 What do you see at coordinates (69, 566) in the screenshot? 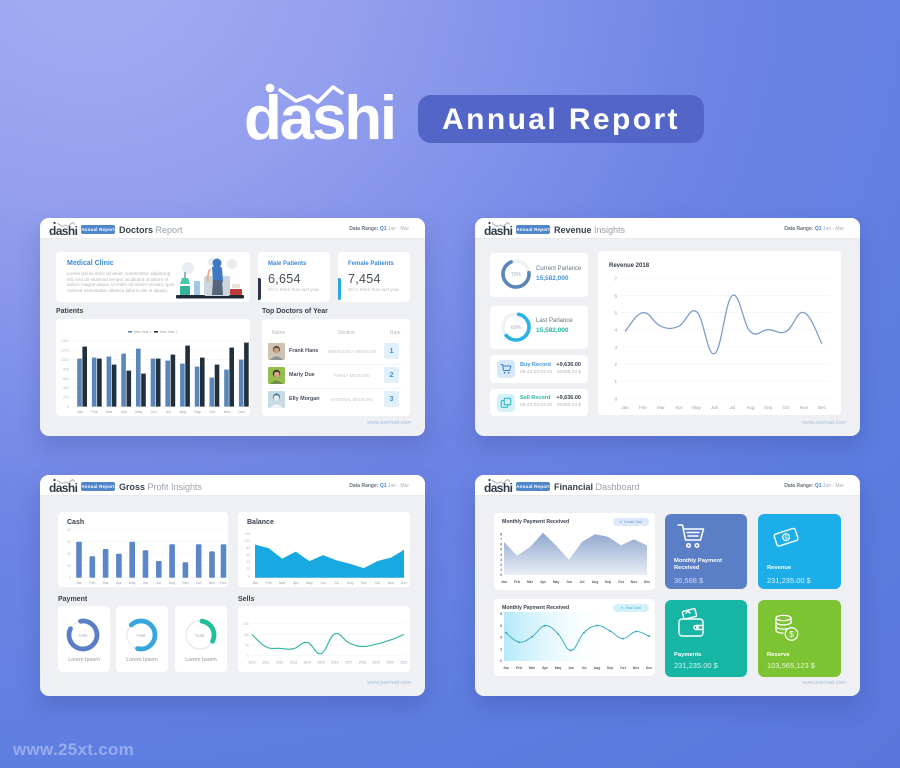
I see `svg-text: 10` at bounding box center [69, 566].